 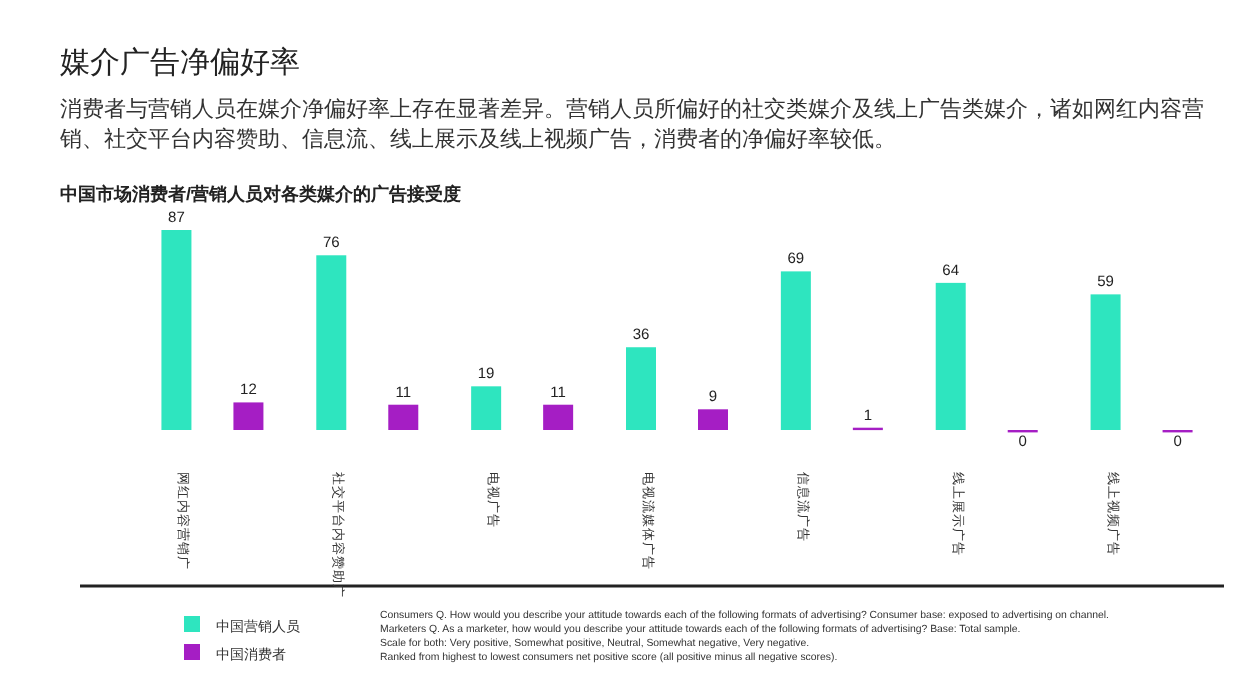 What do you see at coordinates (261, 194) in the screenshot?
I see `text: 中国市场消费者/营销人员对各类媒介的广告接受度` at bounding box center [261, 194].